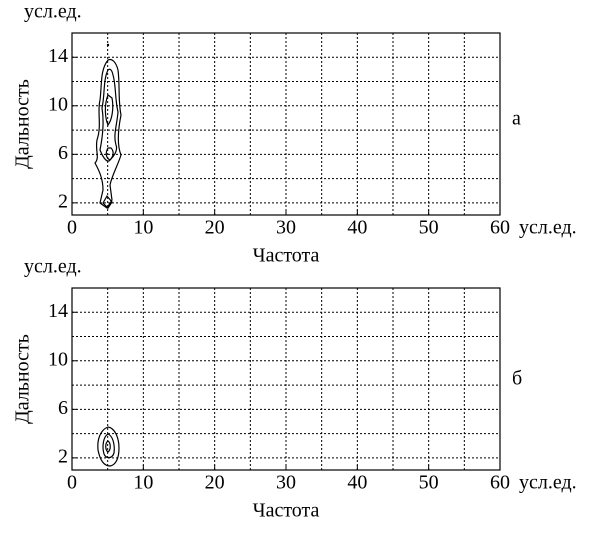 The width and height of the screenshot is (595, 533). Describe the element at coordinates (516, 119) in the screenshot. I see `panel-label: а` at that location.